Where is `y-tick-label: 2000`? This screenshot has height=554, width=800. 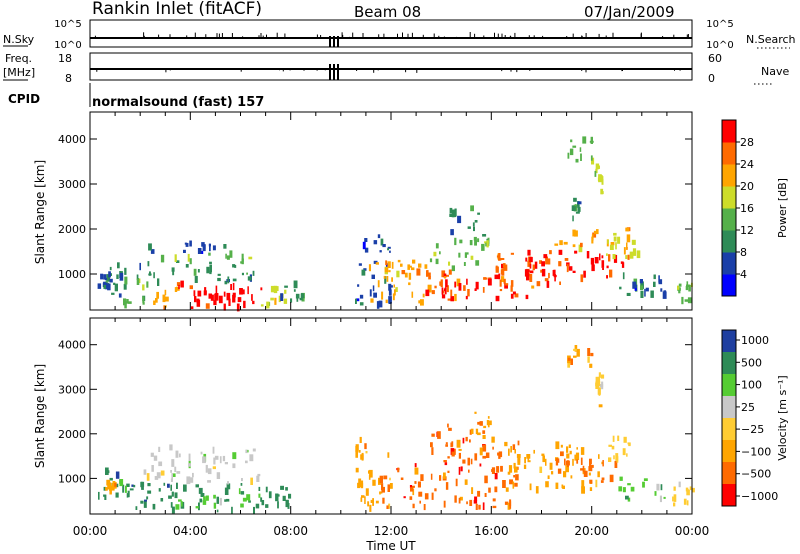 y-tick-label: 2000 is located at coordinates (72, 229).